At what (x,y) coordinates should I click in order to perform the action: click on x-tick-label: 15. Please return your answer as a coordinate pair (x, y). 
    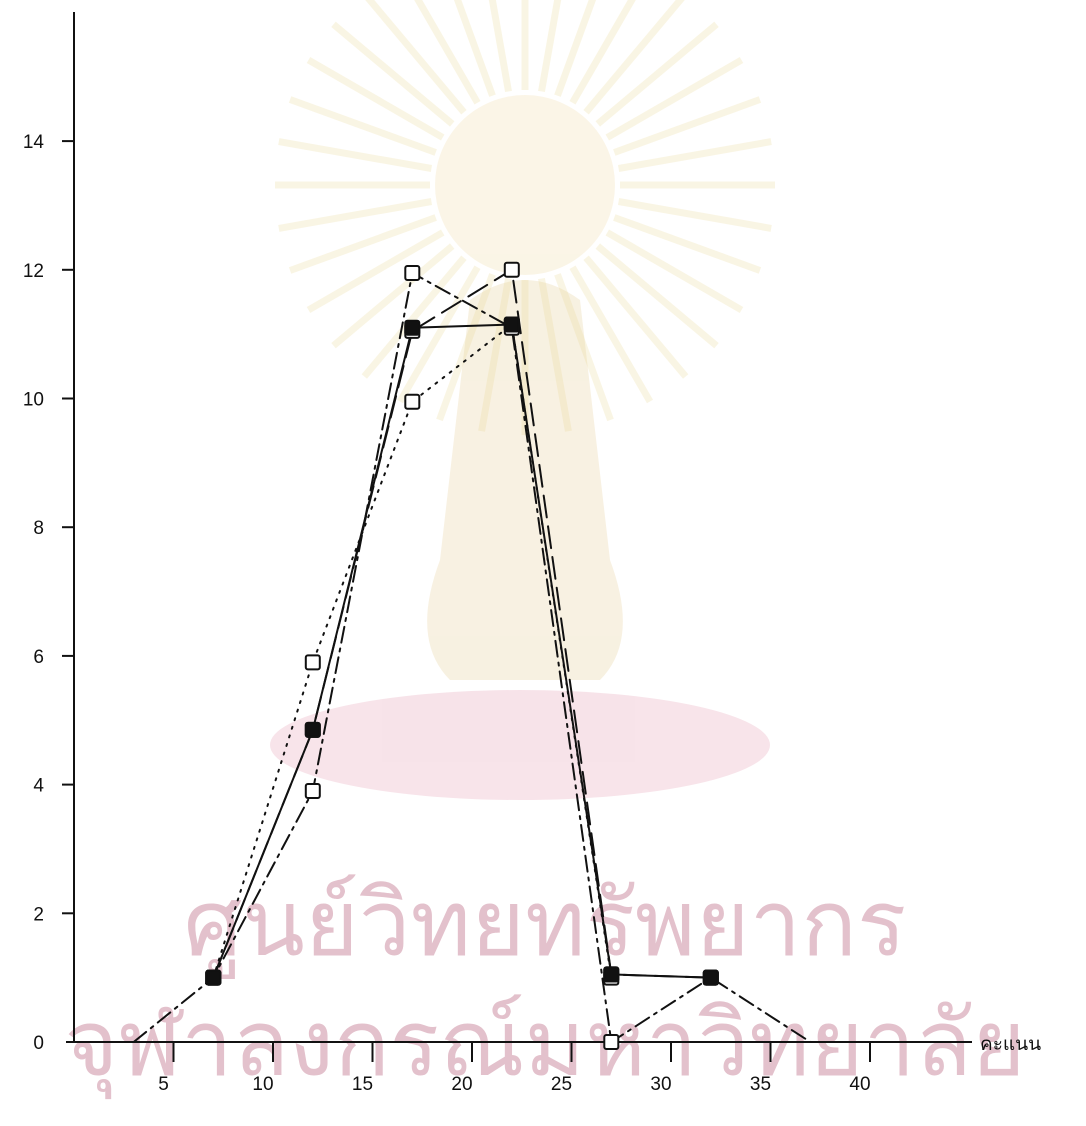
    Looking at the image, I should click on (362, 1084).